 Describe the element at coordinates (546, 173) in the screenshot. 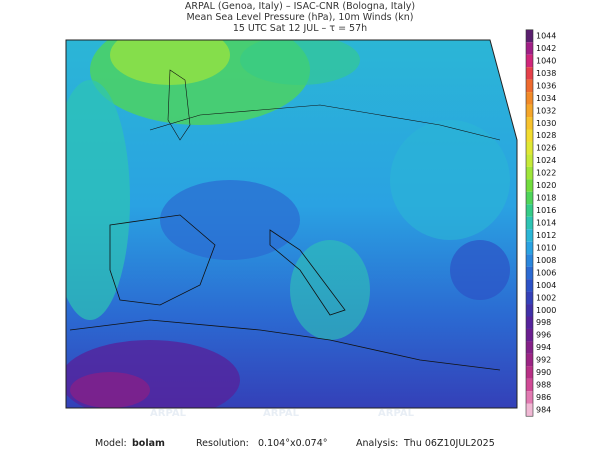

I see `colorbar-label: 1022` at that location.